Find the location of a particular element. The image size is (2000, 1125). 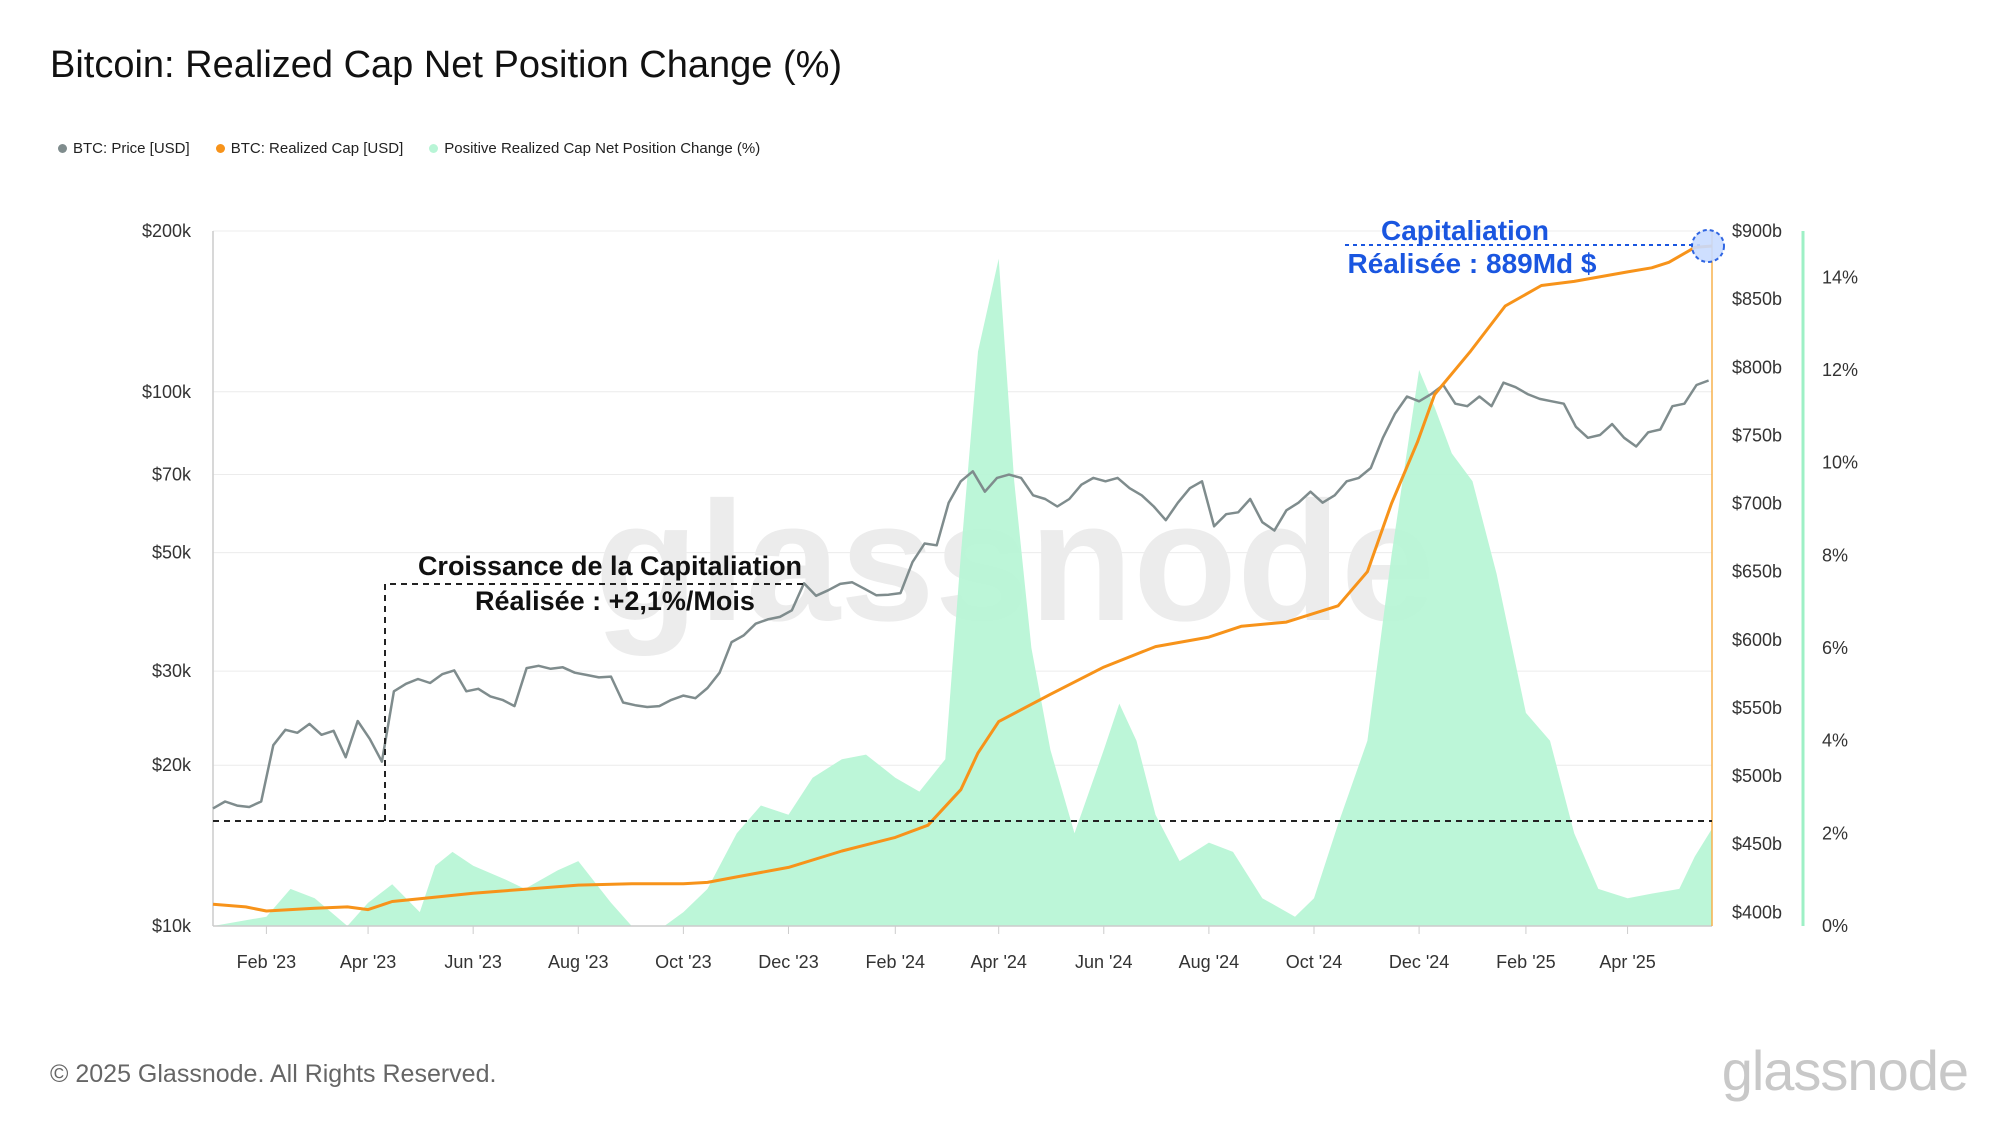

x-tick-label: Apr '24 is located at coordinates (998, 962).